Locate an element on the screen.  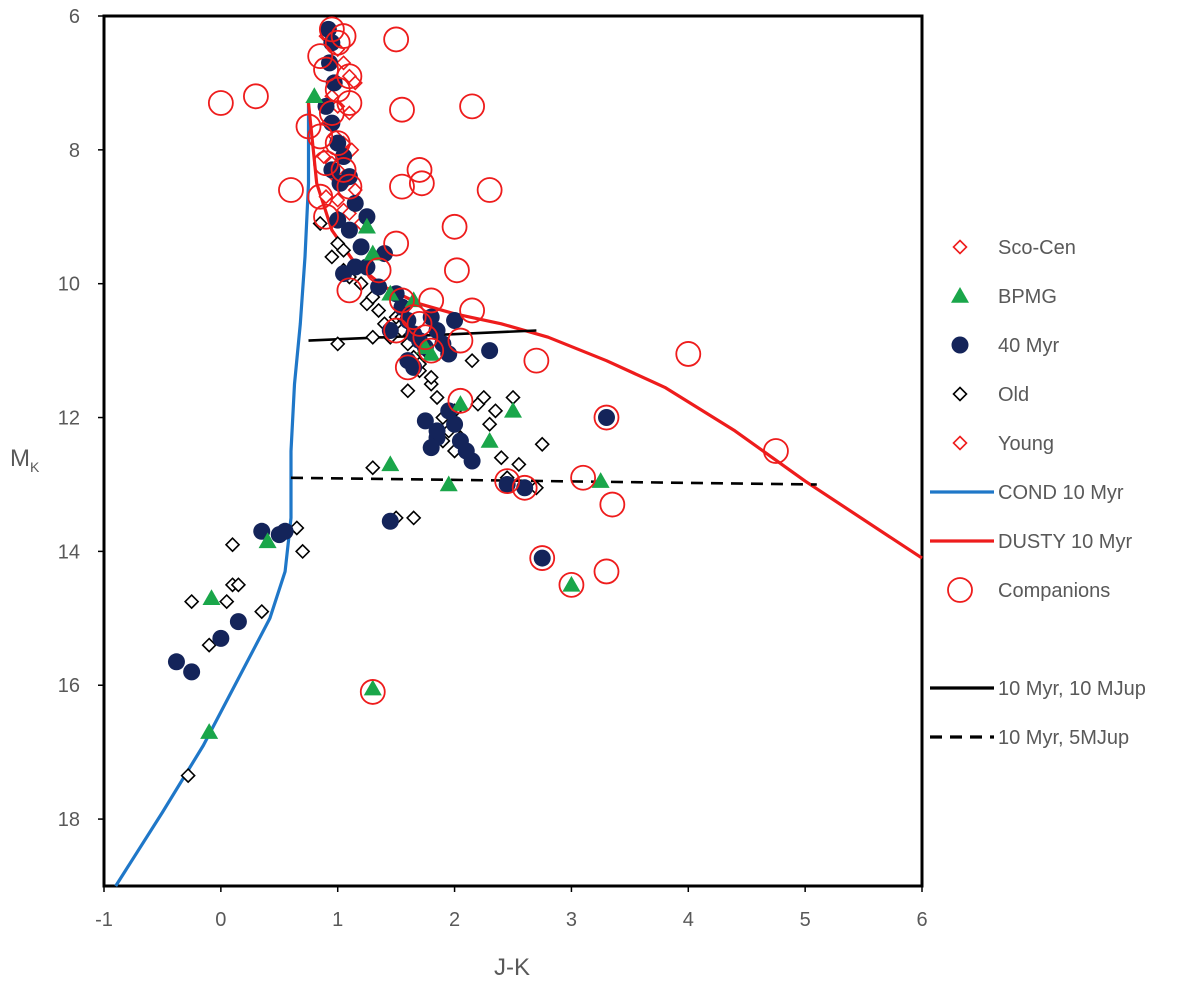
legend-item-40-myr: 40 Myr is located at coordinates (1005, 346).